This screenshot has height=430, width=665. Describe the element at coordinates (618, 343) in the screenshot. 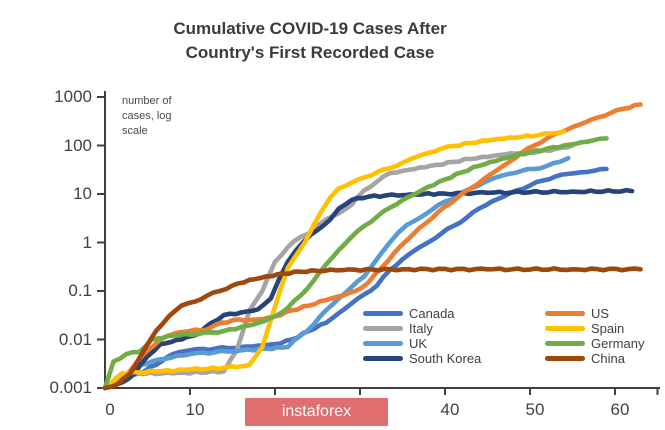

I see `legend-label: Germany` at that location.